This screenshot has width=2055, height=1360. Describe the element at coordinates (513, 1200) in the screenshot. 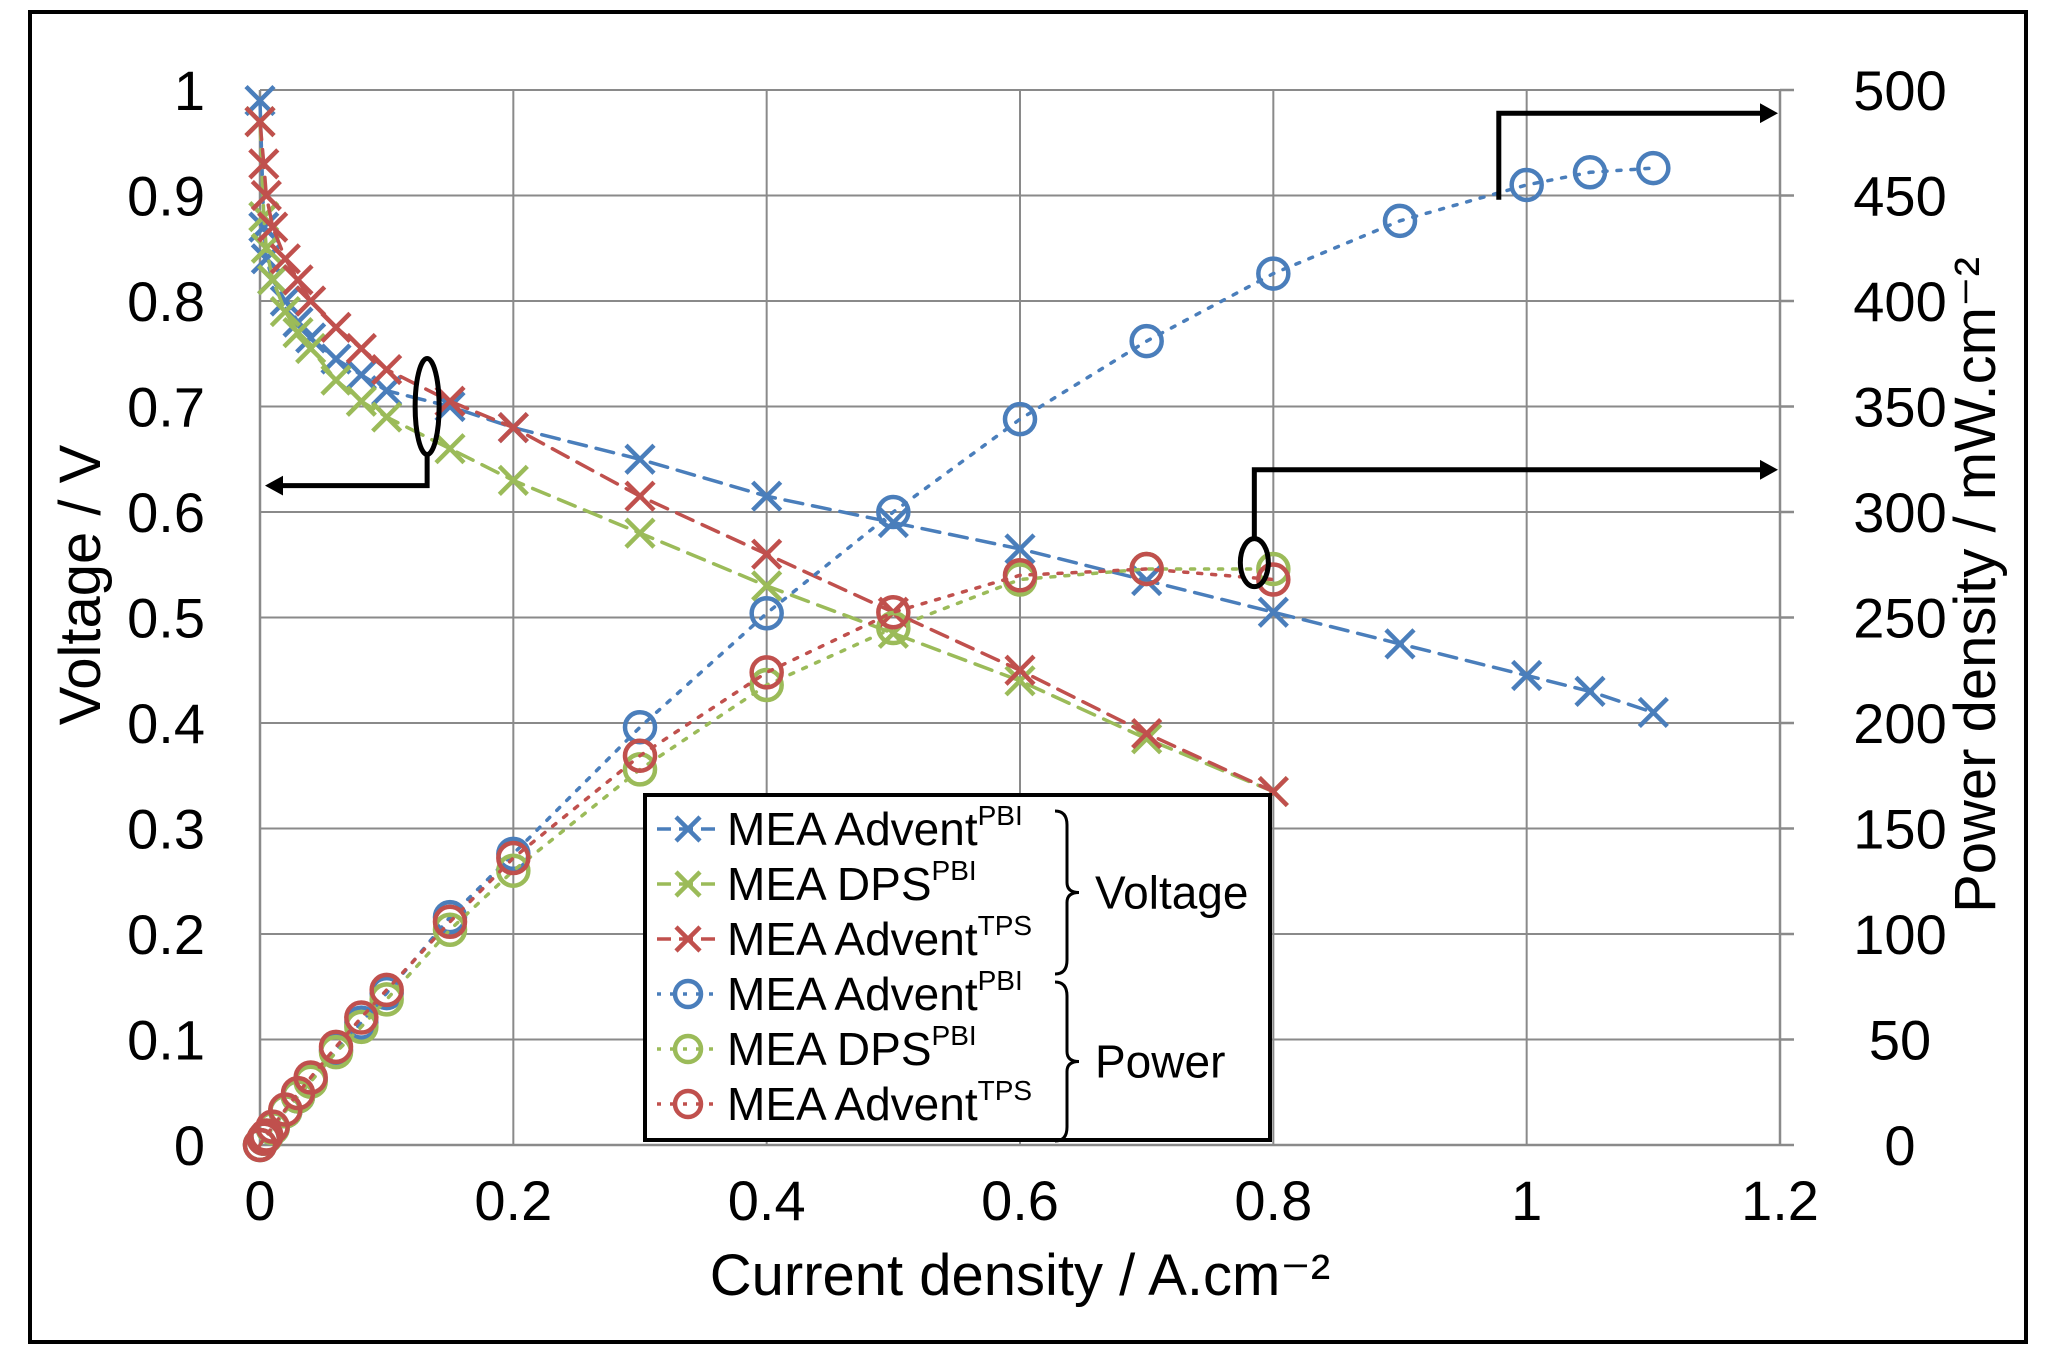

I see `x-tick-label: 0.2` at that location.